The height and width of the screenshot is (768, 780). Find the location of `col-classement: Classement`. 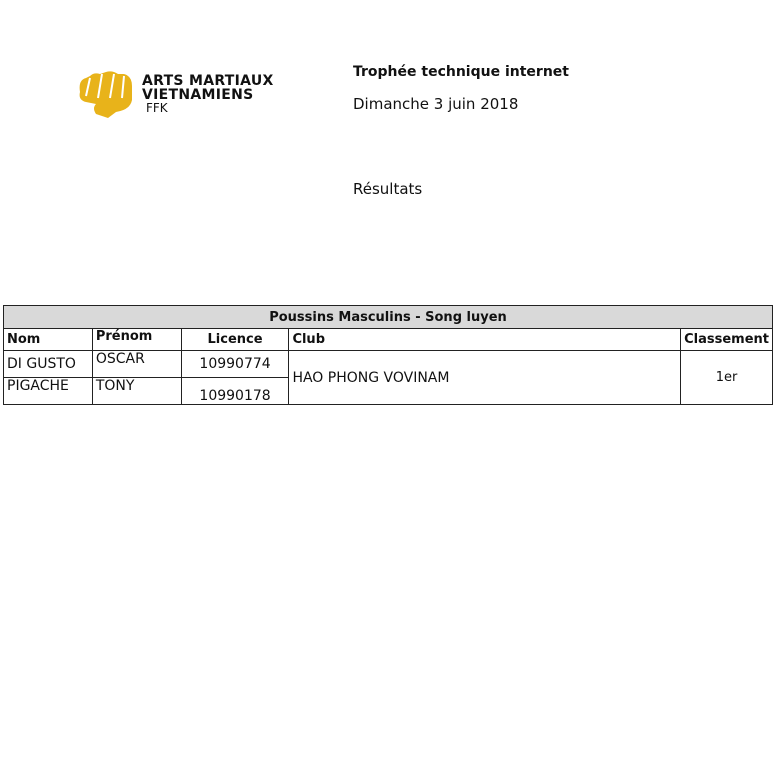

col-classement: Classement is located at coordinates (726, 339).